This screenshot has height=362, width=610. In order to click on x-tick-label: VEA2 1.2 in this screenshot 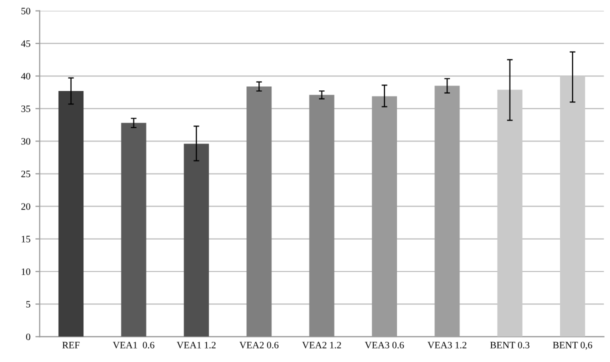, I will do `click(321, 345)`.